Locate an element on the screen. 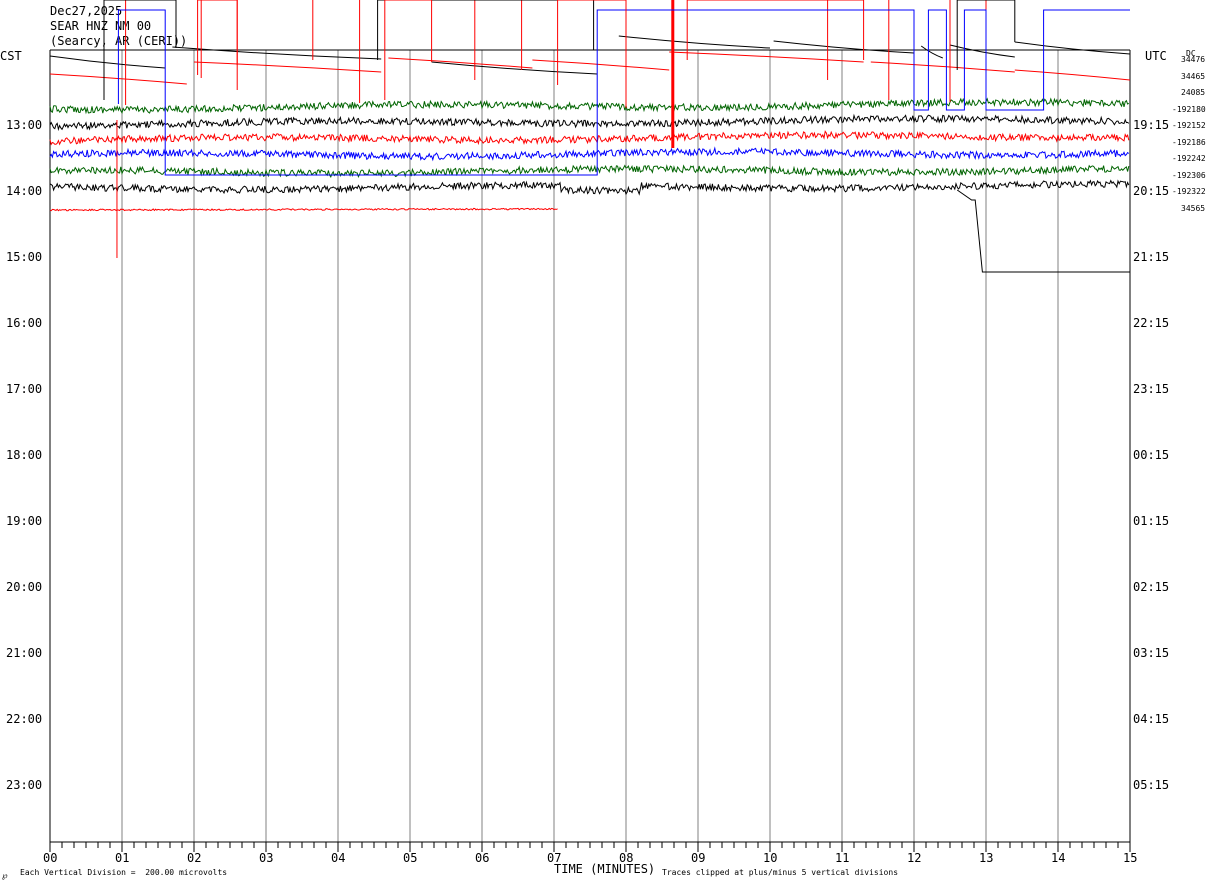  left-time-label: 17:00 is located at coordinates (24, 389).